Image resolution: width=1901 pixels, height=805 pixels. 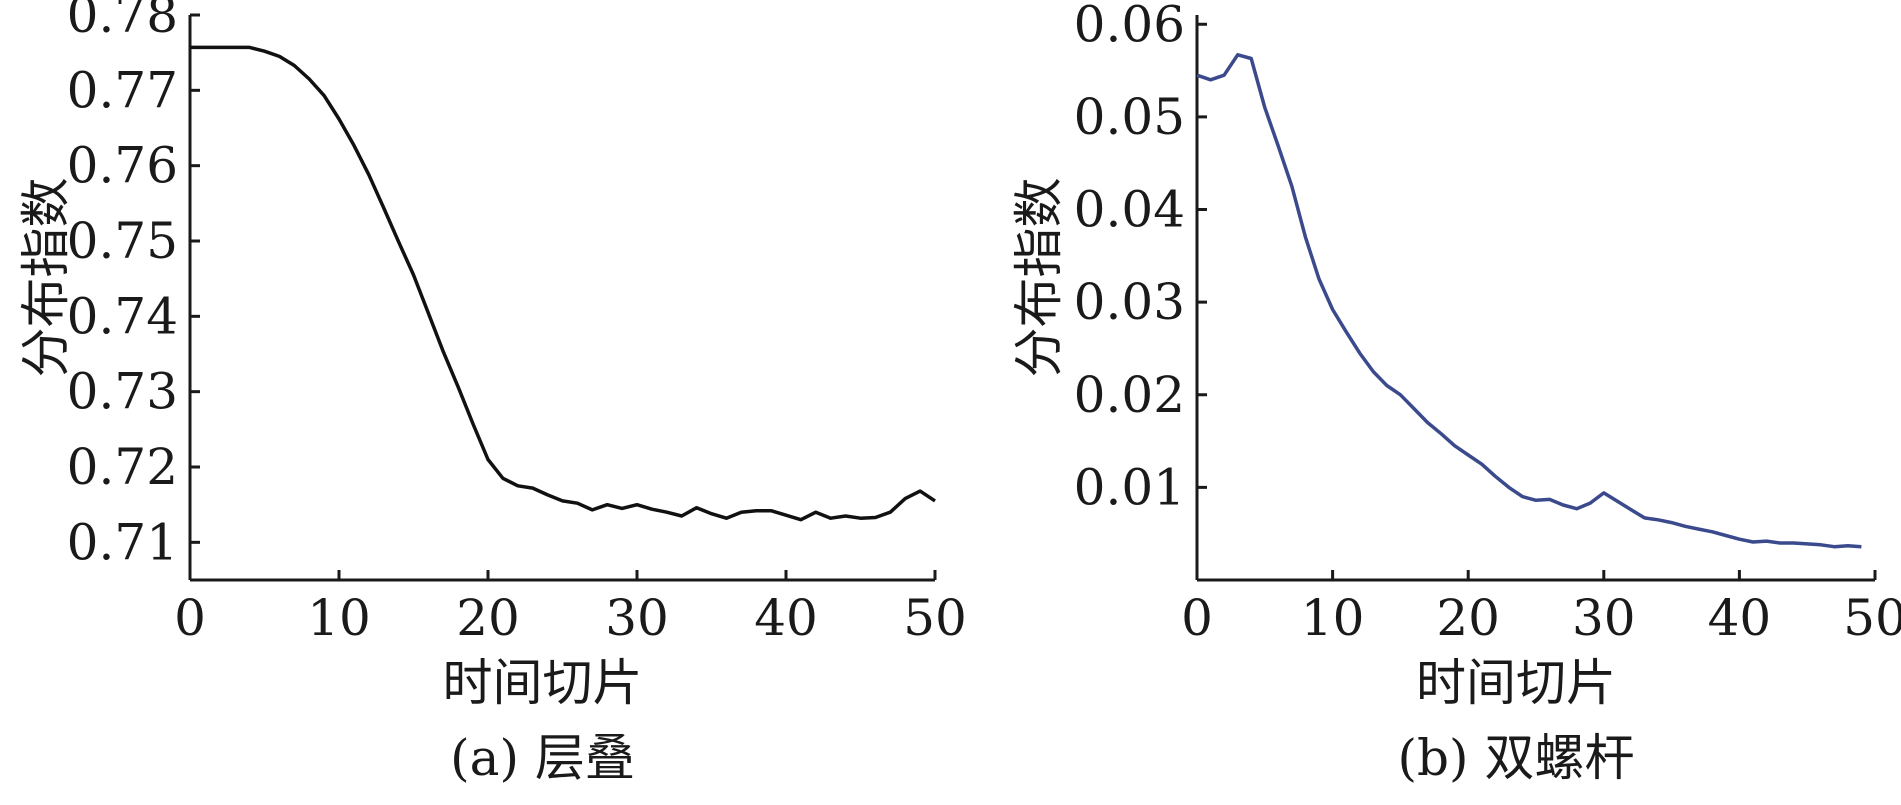 What do you see at coordinates (122, 542) in the screenshot?
I see `y-tick-label: 0.71` at bounding box center [122, 542].